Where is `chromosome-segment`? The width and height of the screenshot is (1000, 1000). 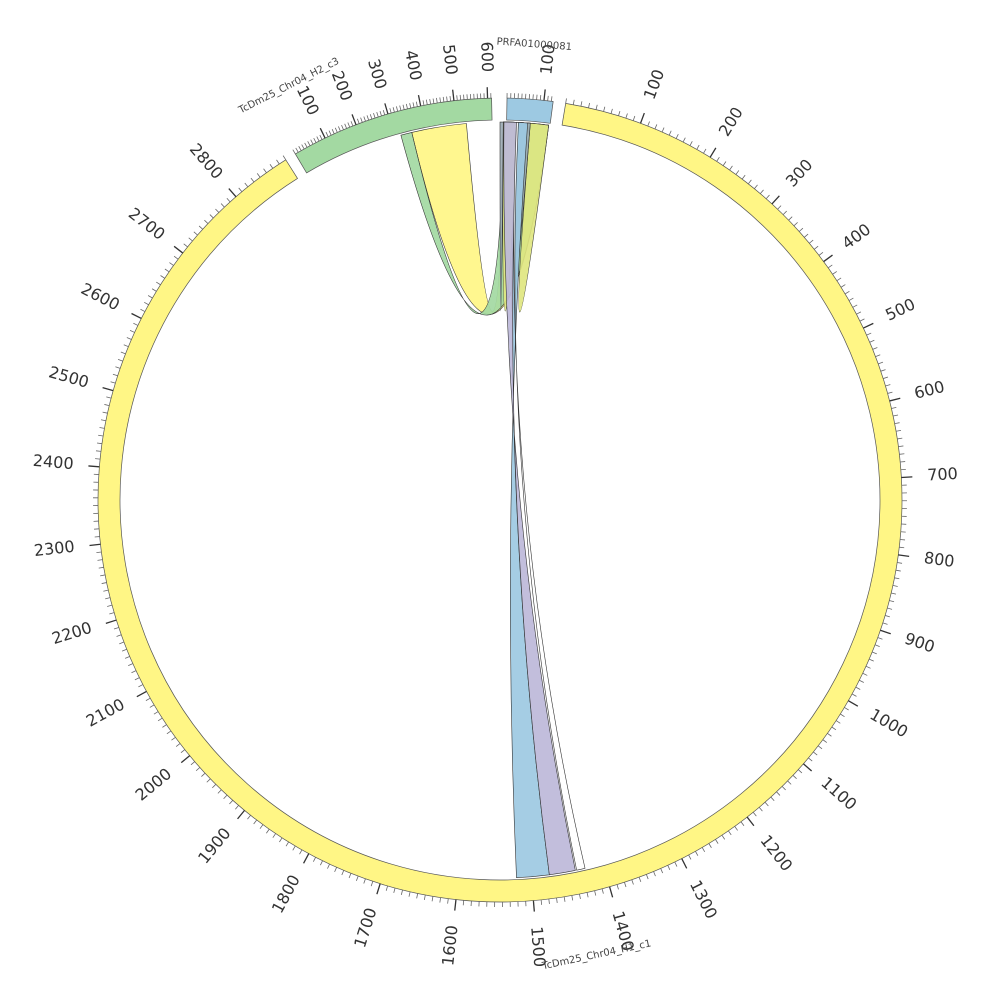
chromosome-segment is located at coordinates (393, 135).